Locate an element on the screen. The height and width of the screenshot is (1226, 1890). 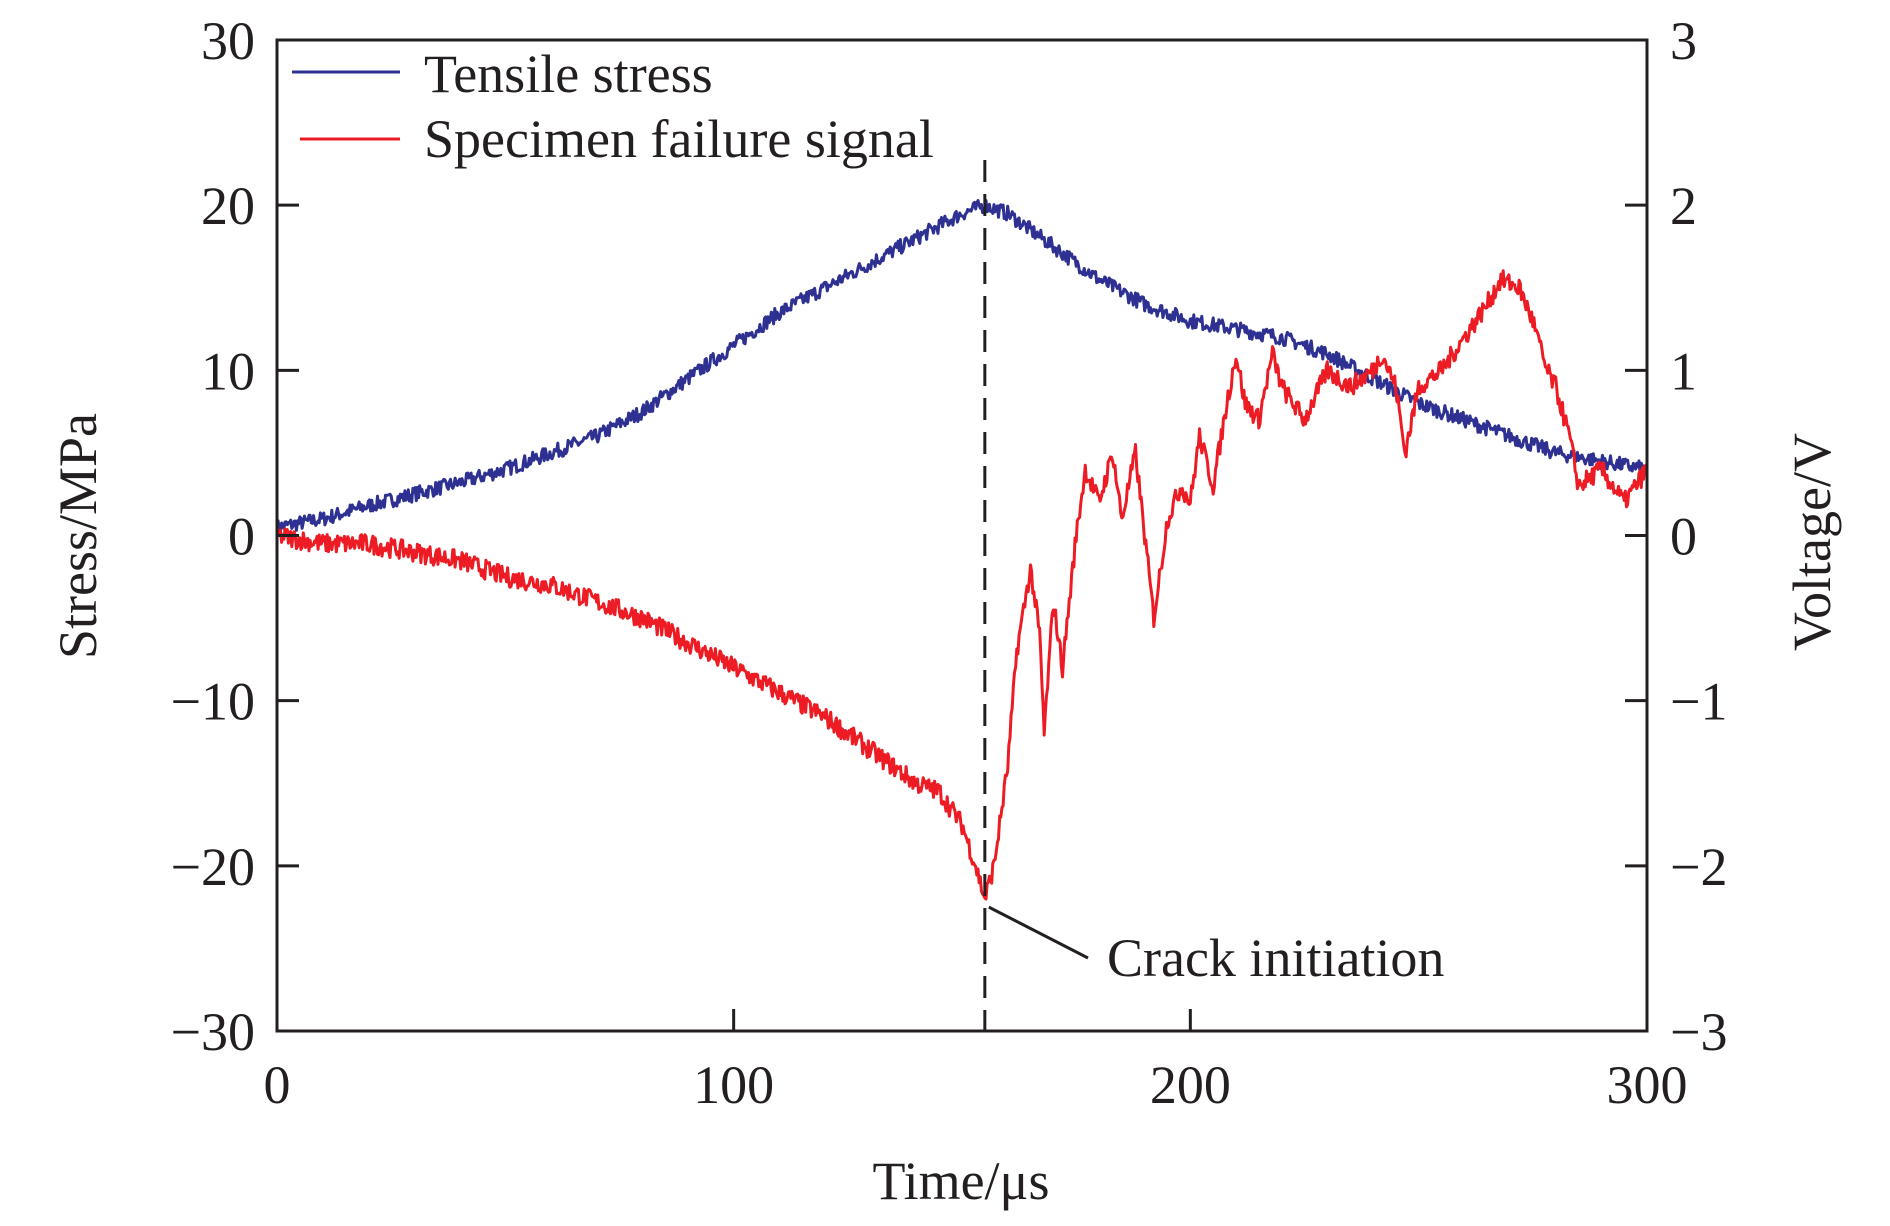
y-axis-label: Stress/MPa is located at coordinates (78, 536).